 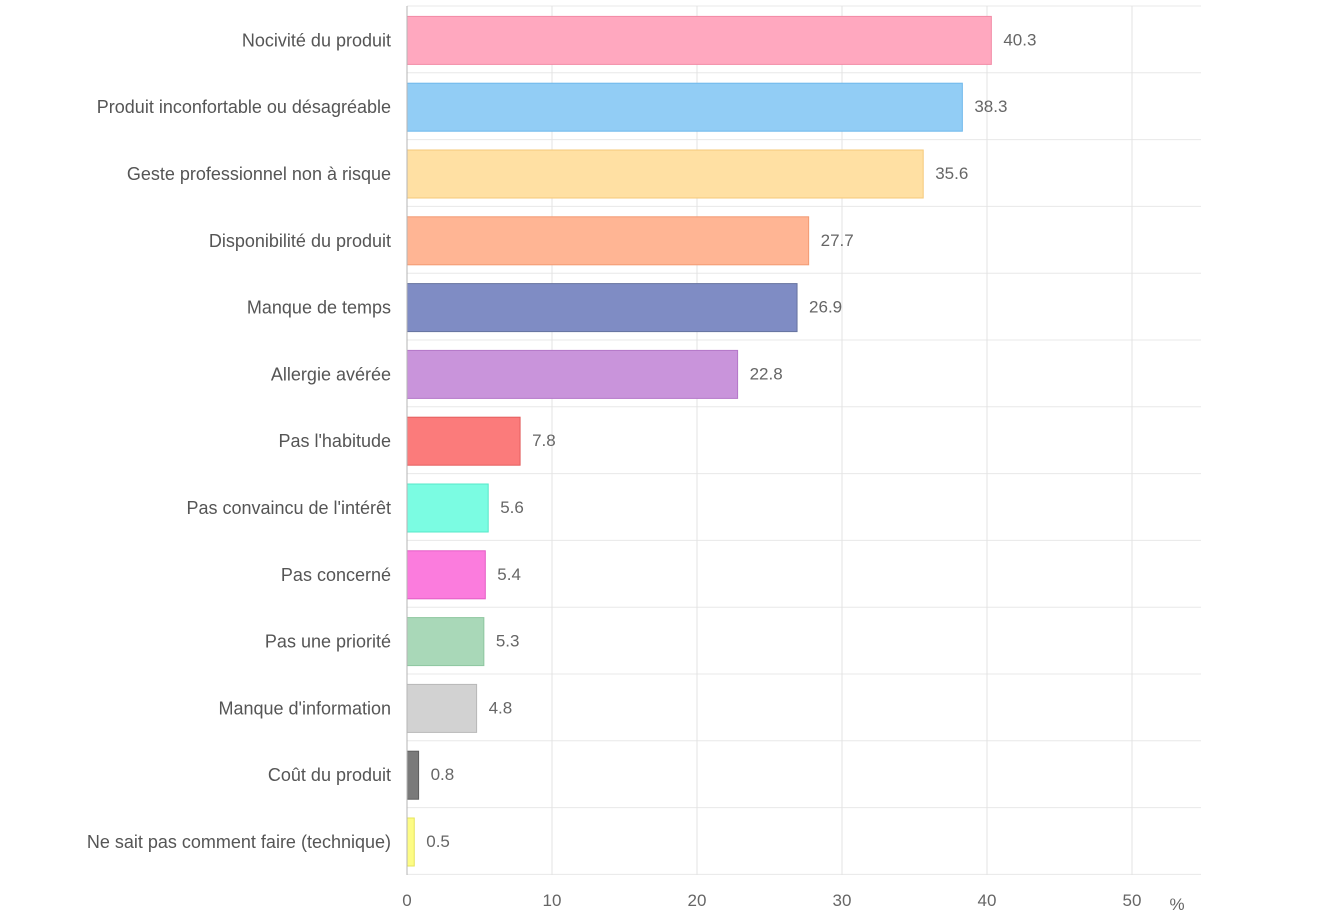 What do you see at coordinates (336, 575) in the screenshot?
I see `category-label: Pas concerné` at bounding box center [336, 575].